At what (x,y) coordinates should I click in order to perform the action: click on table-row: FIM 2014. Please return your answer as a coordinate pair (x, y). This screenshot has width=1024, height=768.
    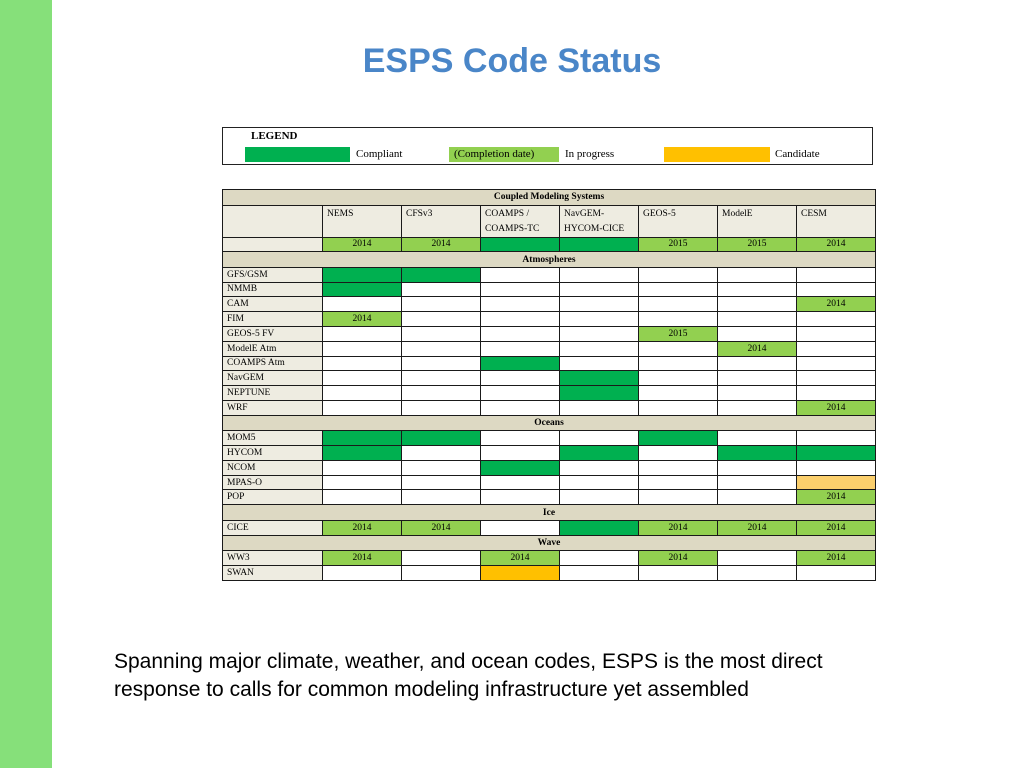
    Looking at the image, I should click on (549, 319).